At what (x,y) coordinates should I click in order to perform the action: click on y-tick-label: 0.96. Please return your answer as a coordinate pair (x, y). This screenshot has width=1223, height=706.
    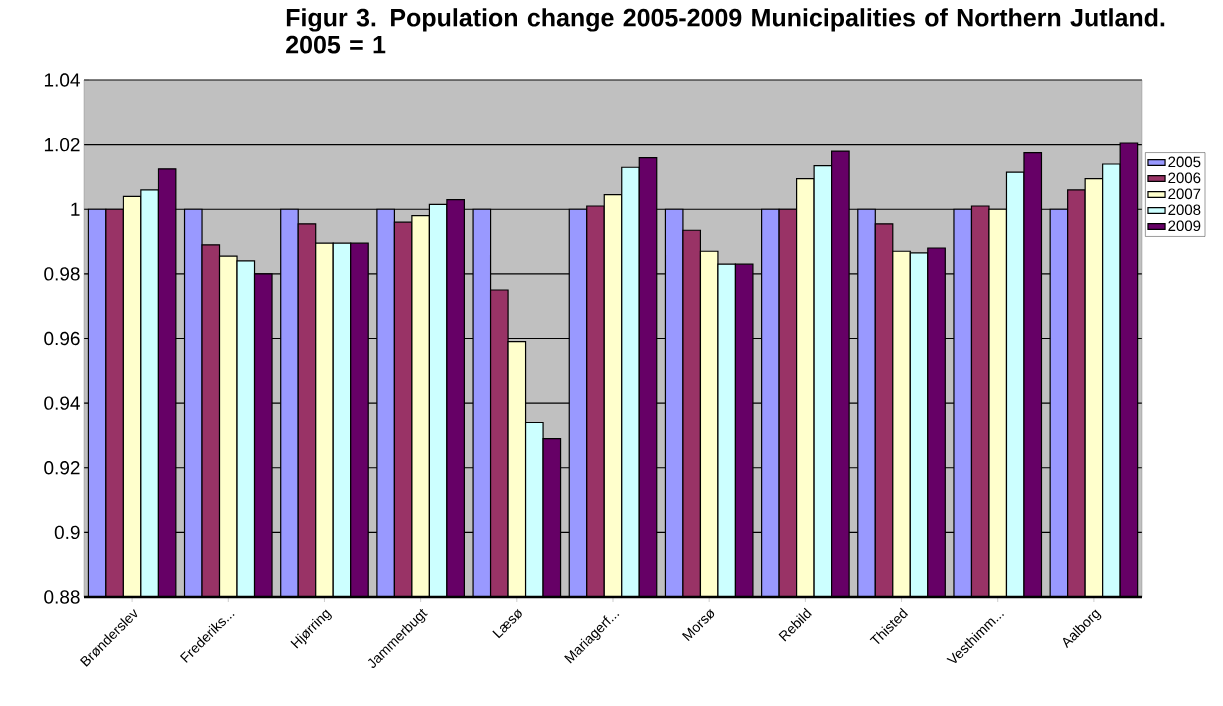
    Looking at the image, I should click on (62, 338).